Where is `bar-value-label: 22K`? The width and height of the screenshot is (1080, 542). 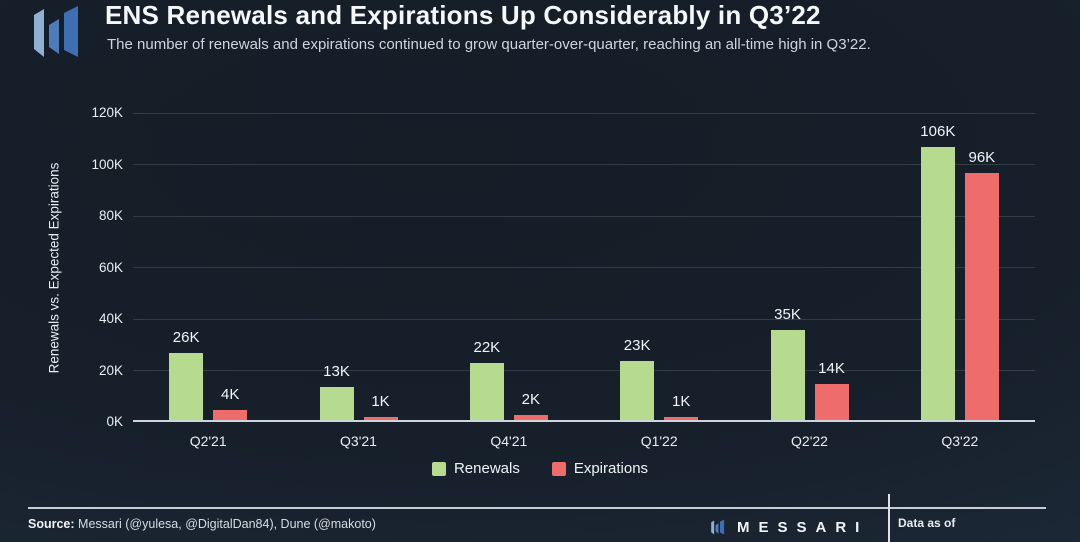
bar-value-label: 22K is located at coordinates (487, 348).